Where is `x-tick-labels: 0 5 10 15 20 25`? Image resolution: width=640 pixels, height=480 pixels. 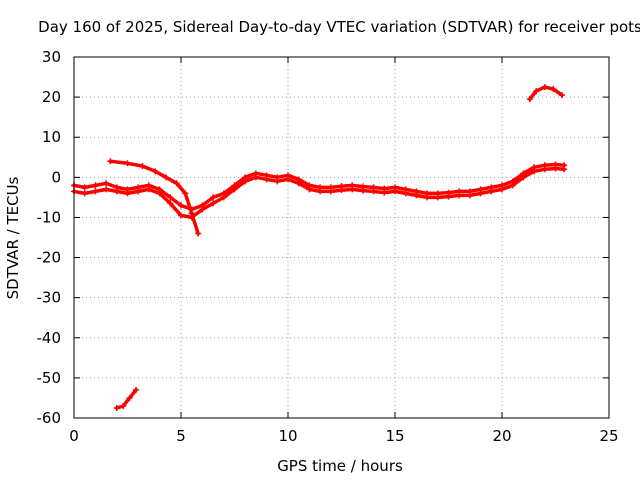
x-tick-labels: 0 5 10 15 20 25 is located at coordinates (343, 436).